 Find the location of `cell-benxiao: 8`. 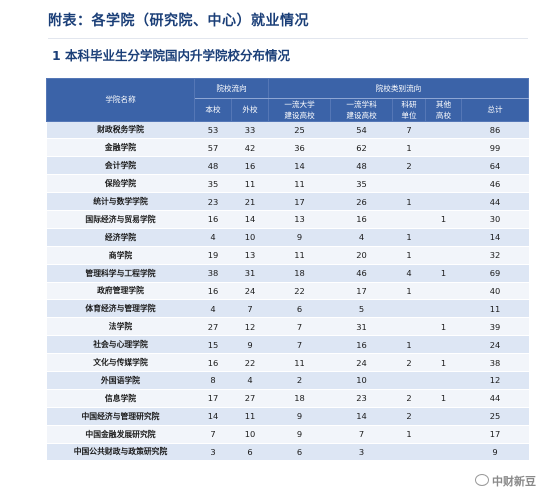

cell-benxiao: 8 is located at coordinates (213, 380).